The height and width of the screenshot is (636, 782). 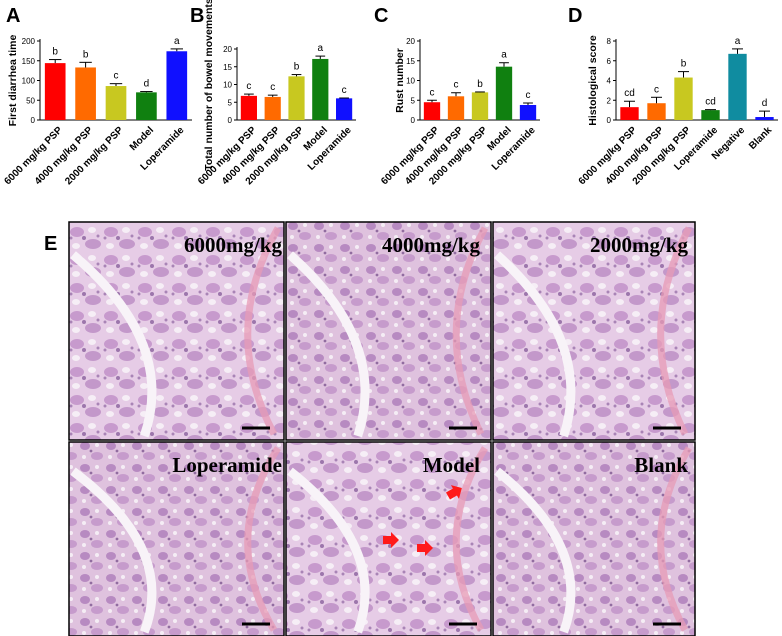 I want to click on y-tick-label: 100, so click(x=29, y=81).